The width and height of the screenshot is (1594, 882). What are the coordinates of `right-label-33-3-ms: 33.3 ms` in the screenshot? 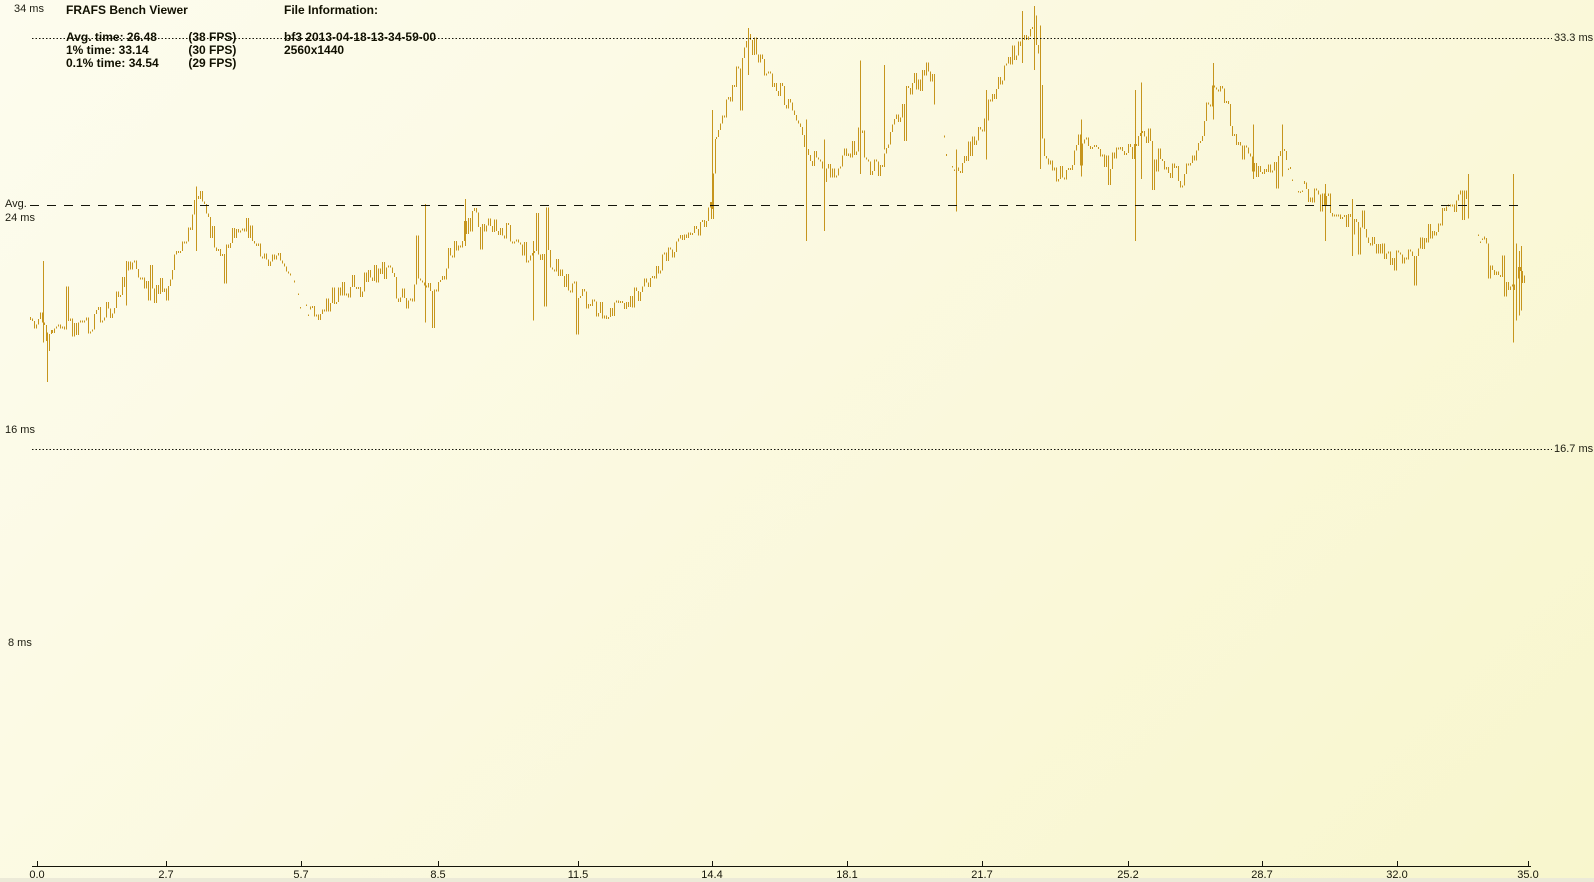 It's located at (1574, 38).